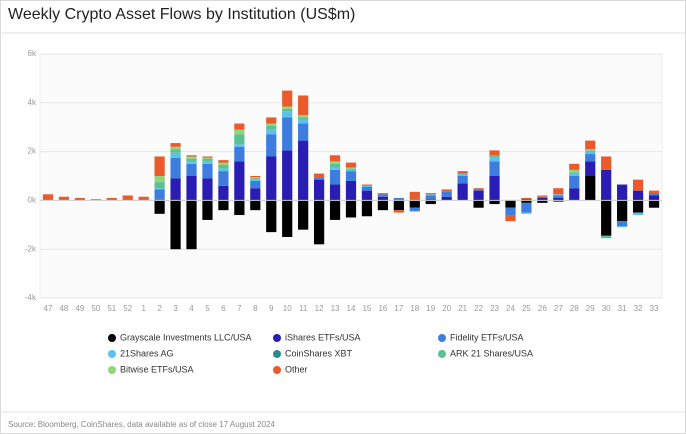 This screenshot has height=434, width=686. Describe the element at coordinates (351, 308) in the screenshot. I see `x-tick-label: 14` at that location.